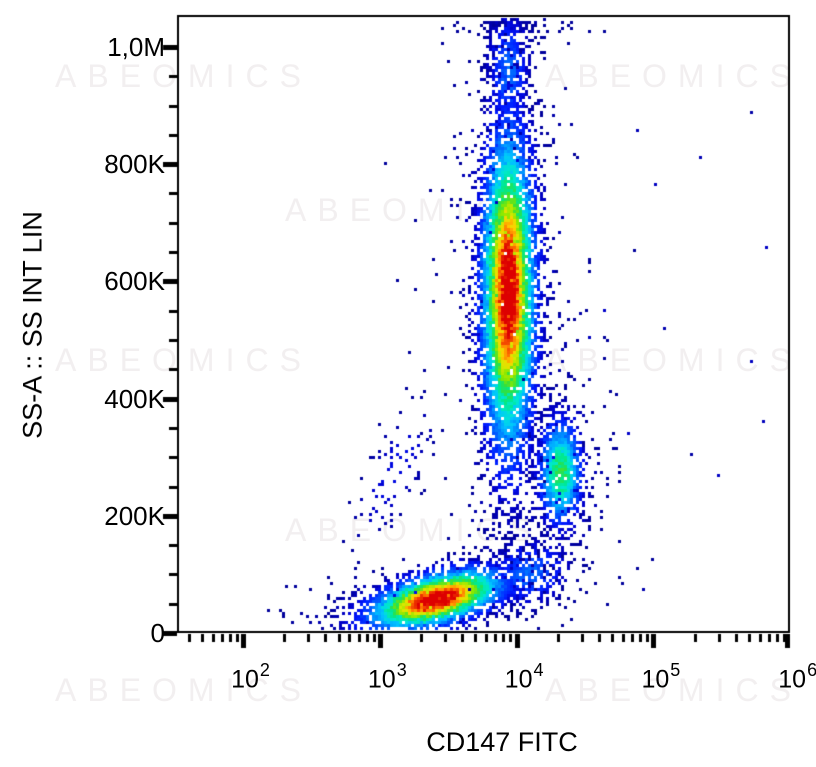 The image size is (816, 767). What do you see at coordinates (32, 325) in the screenshot?
I see `y-axis-title: SS-A :: SS INT LIN` at bounding box center [32, 325].